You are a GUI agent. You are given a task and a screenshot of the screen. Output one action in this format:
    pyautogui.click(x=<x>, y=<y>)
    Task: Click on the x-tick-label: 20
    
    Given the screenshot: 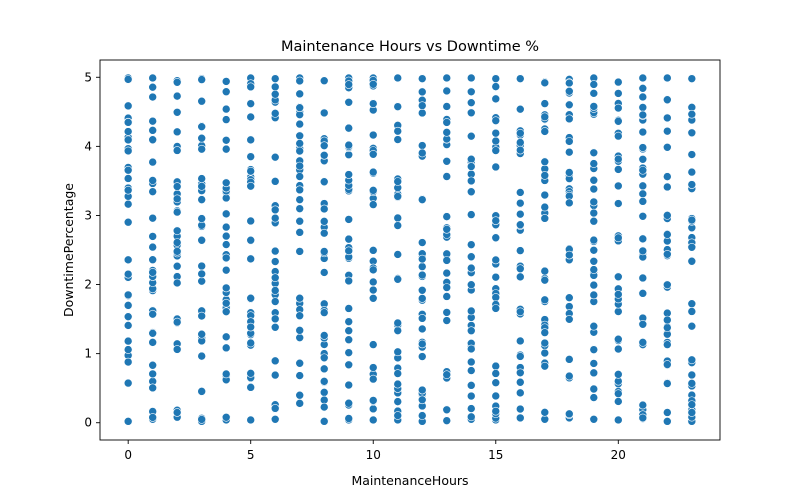 What is the action you would take?
    pyautogui.click(x=618, y=455)
    